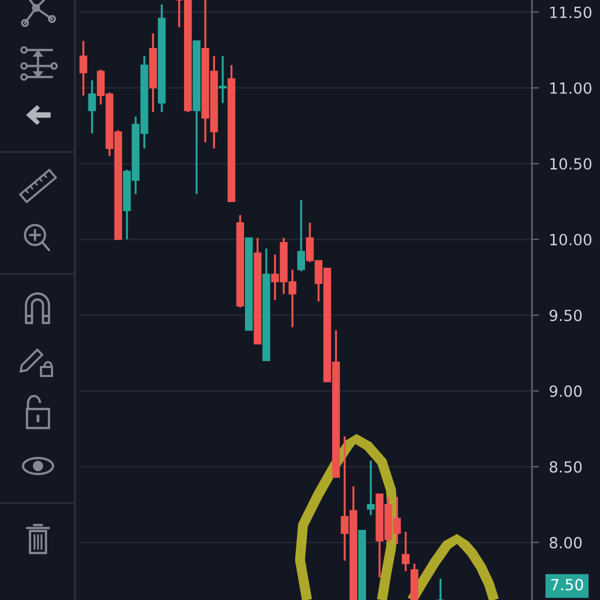 This screenshot has height=600, width=600. Describe the element at coordinates (566, 316) in the screenshot. I see `y-tick-label: 9.50` at that location.